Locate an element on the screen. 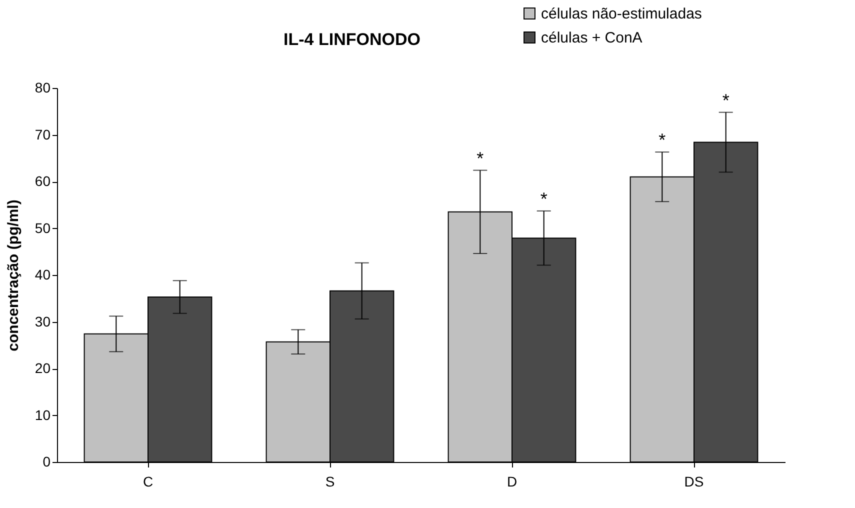  x-tick-label: C is located at coordinates (148, 482).